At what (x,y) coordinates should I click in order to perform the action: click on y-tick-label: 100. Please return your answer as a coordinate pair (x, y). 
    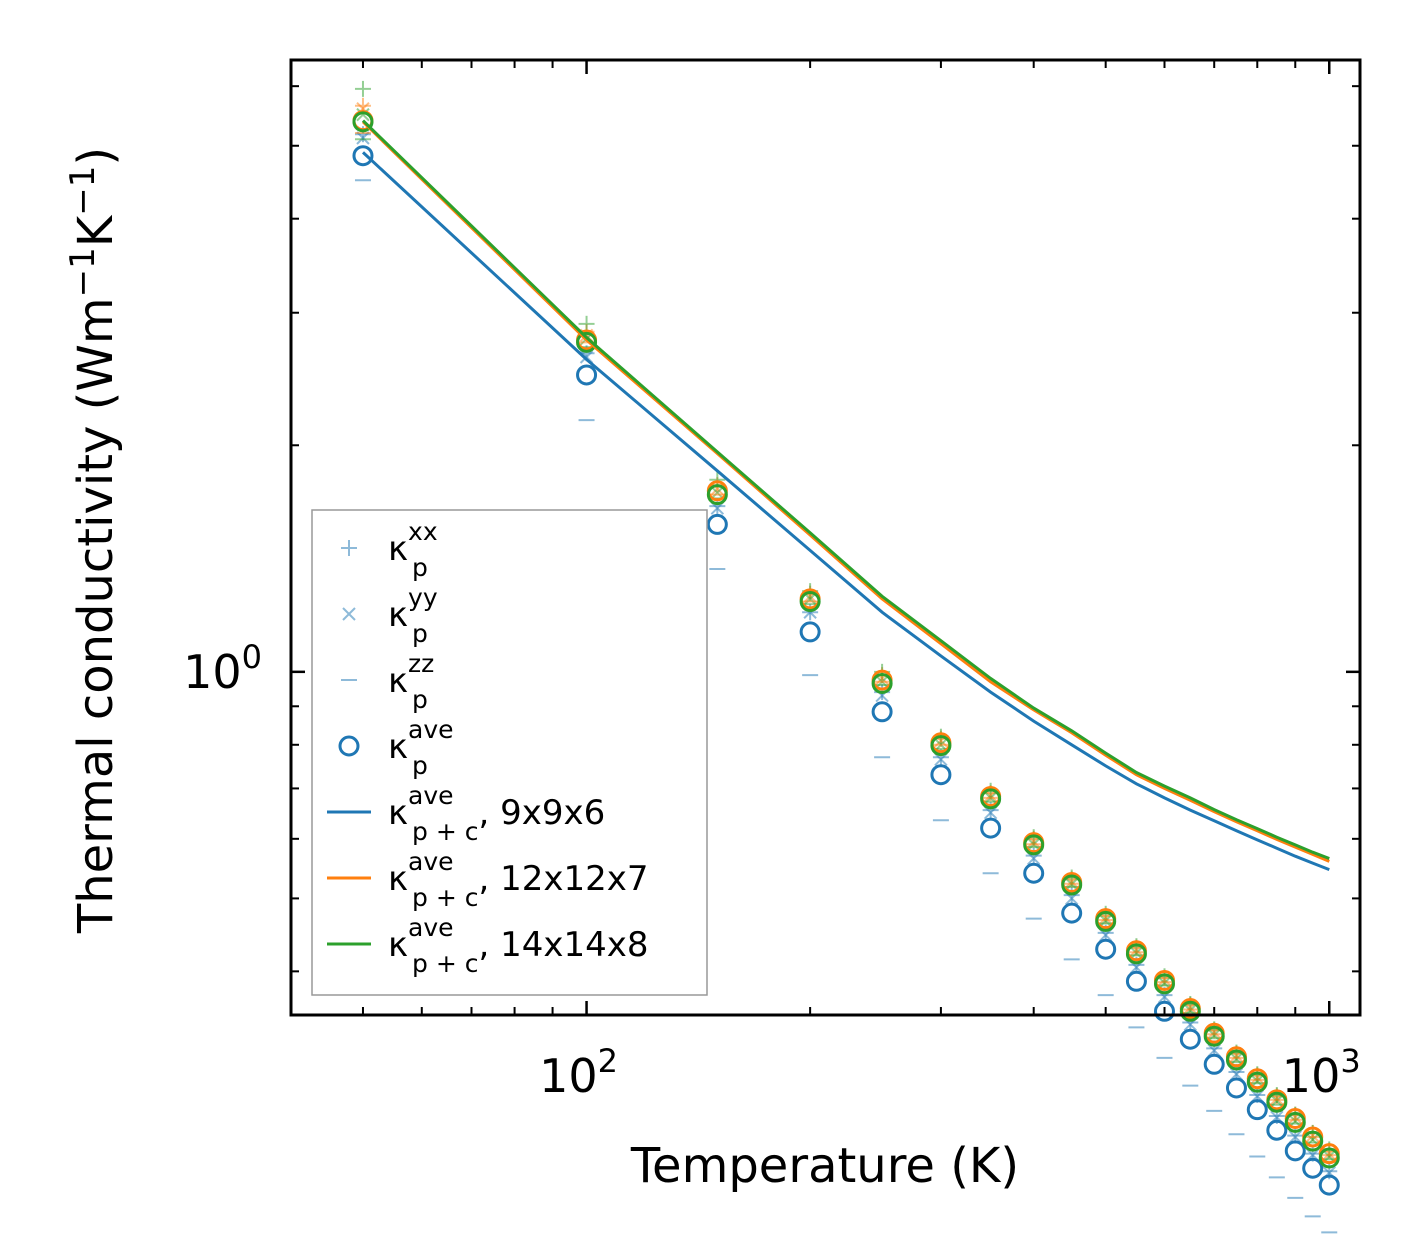
    Looking at the image, I should click on (222, 668).